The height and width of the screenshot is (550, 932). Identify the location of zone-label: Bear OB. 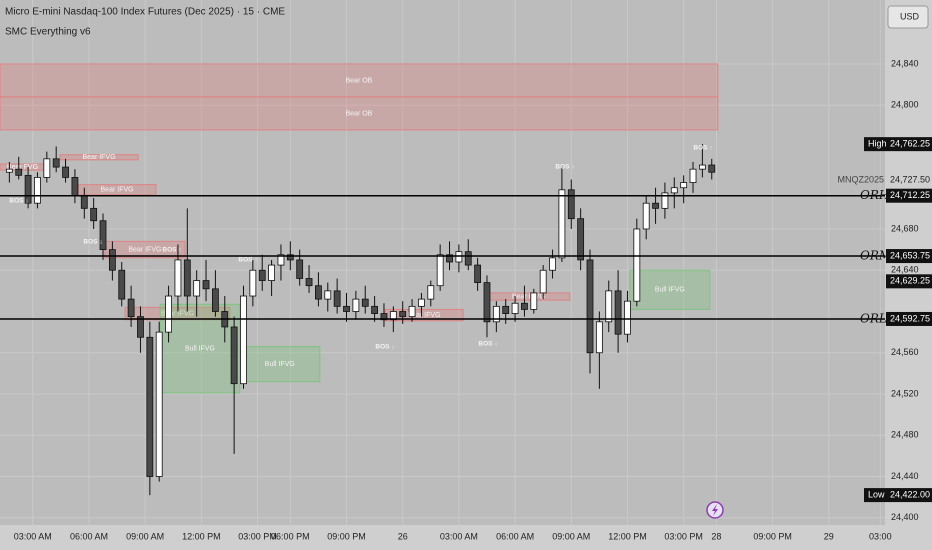
(358, 113).